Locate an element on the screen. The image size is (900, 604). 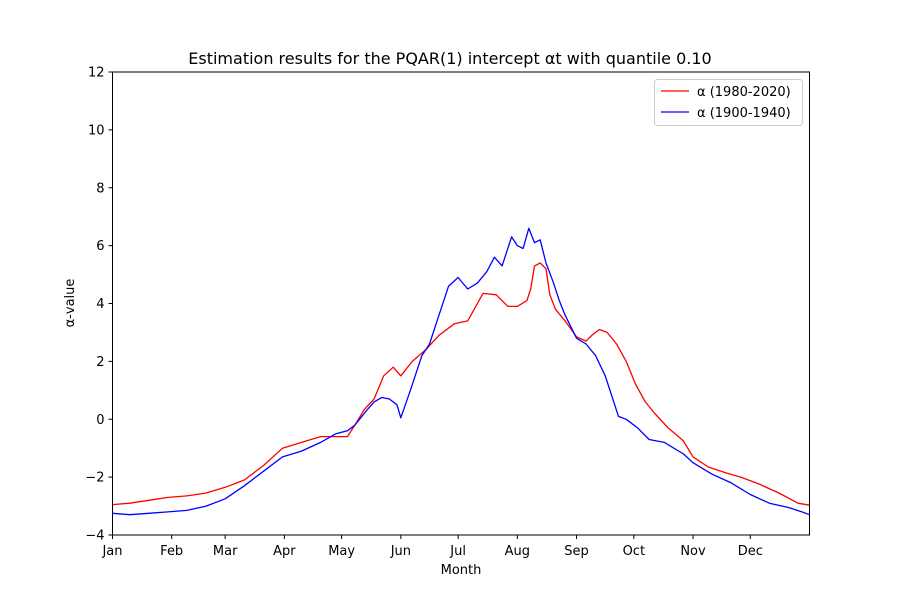
x-tick-label: Jan is located at coordinates (111, 551).